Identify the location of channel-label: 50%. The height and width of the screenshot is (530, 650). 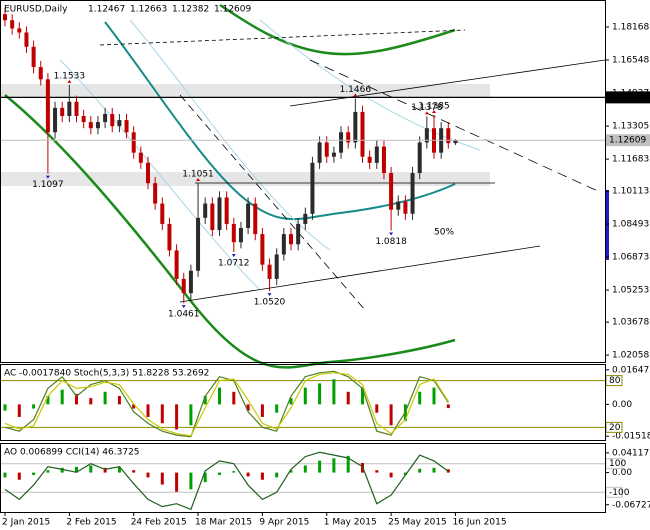
(444, 233).